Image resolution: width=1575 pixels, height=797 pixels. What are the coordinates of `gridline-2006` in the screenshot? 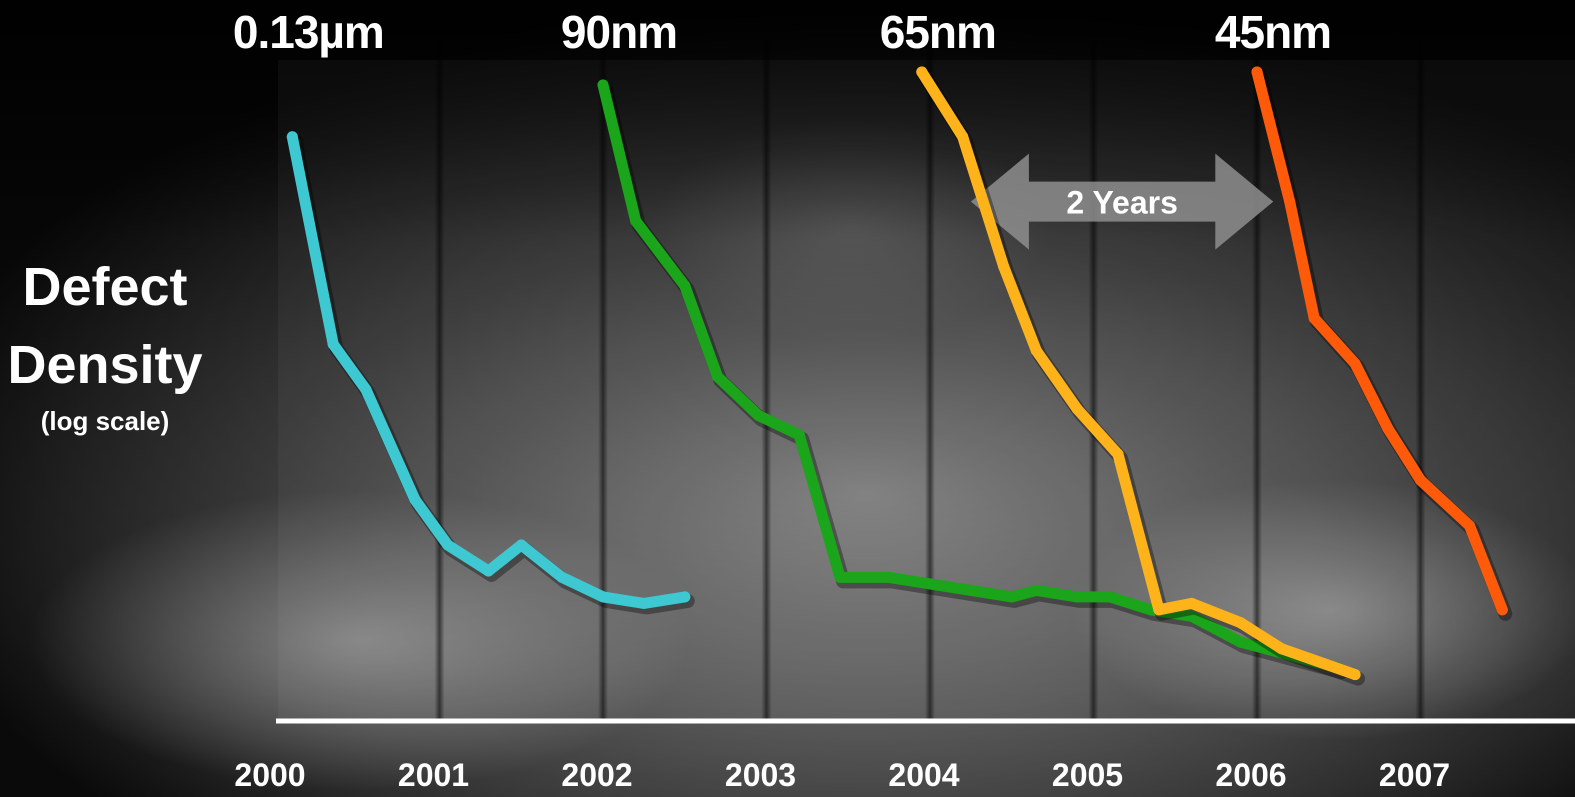 It's located at (1257, 380).